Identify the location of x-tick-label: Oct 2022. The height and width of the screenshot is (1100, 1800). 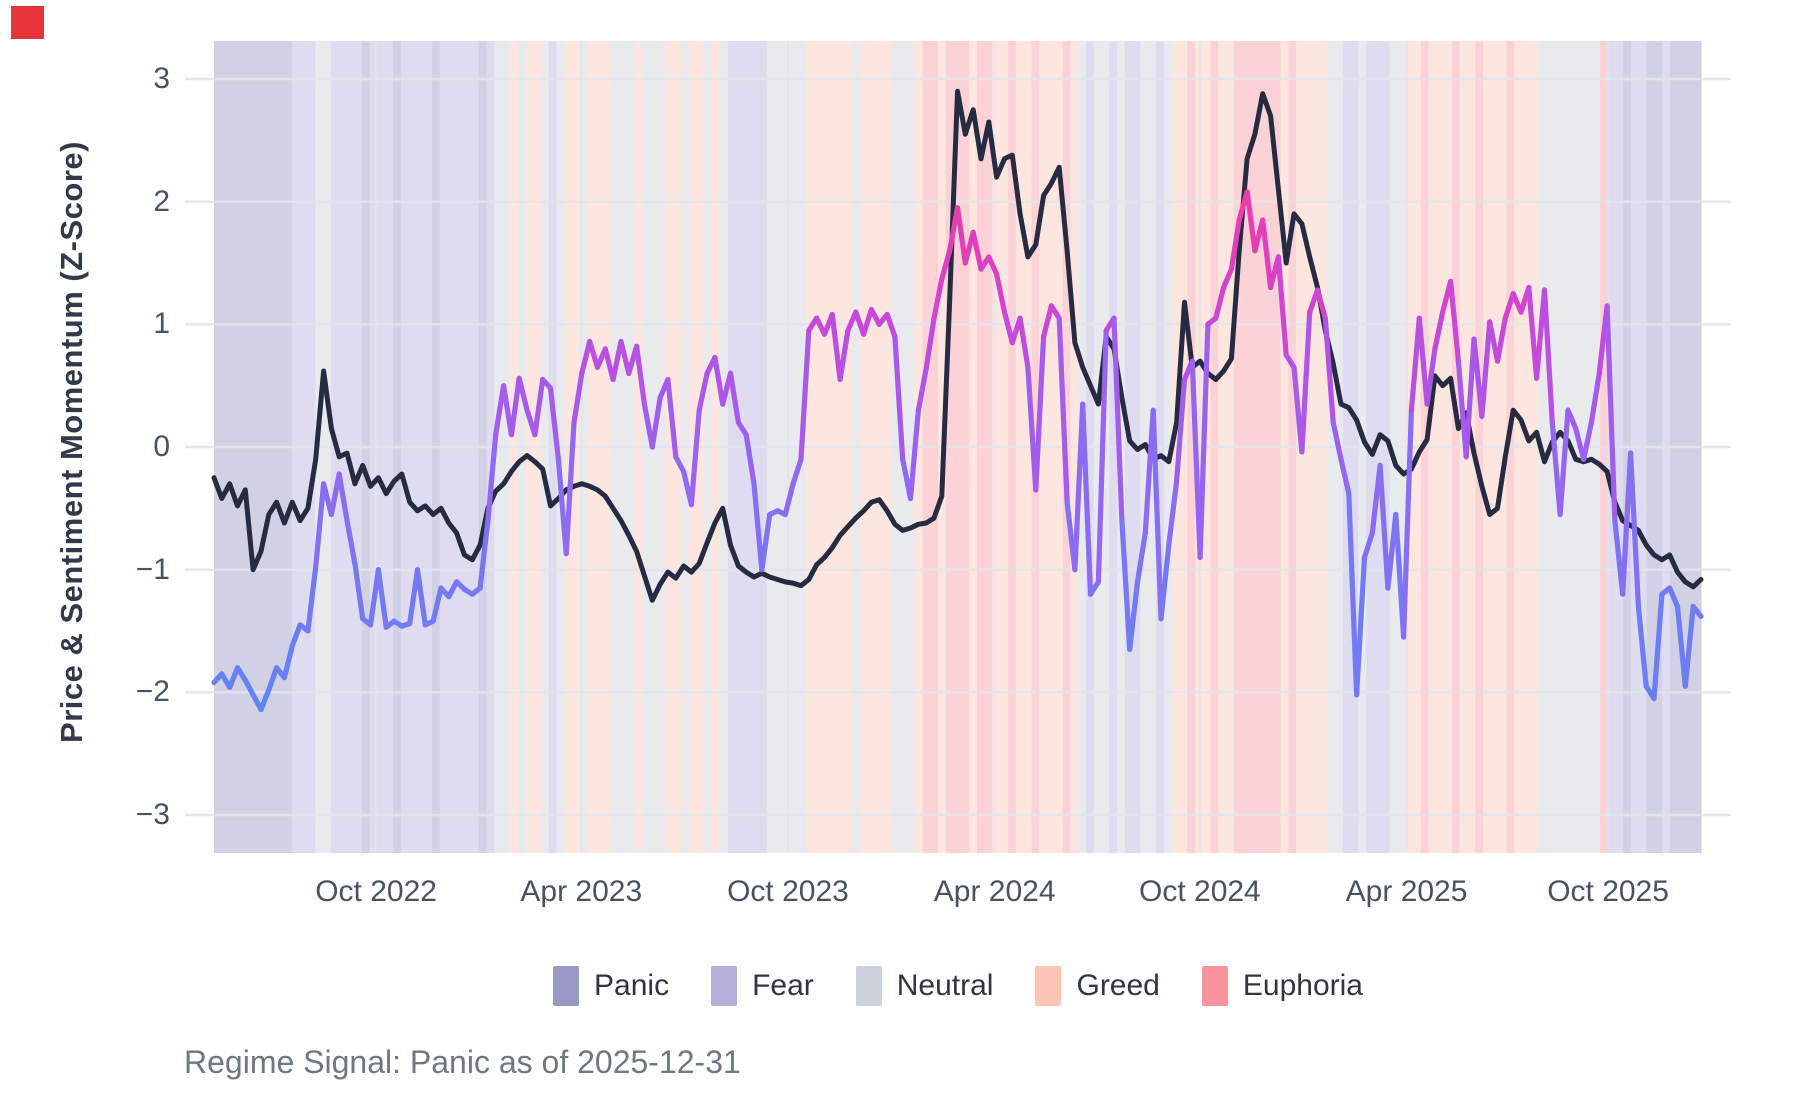
(376, 891).